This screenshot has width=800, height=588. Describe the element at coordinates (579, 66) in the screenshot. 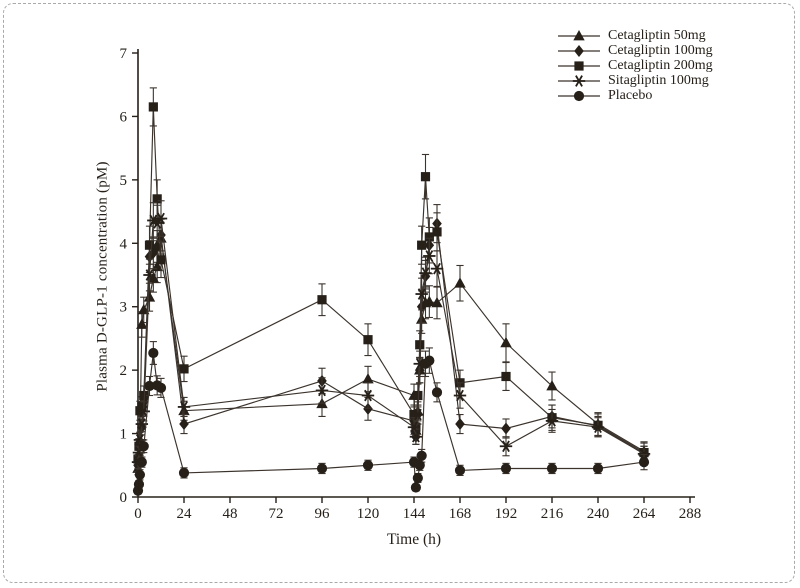

I see `square-marker-icon` at that location.